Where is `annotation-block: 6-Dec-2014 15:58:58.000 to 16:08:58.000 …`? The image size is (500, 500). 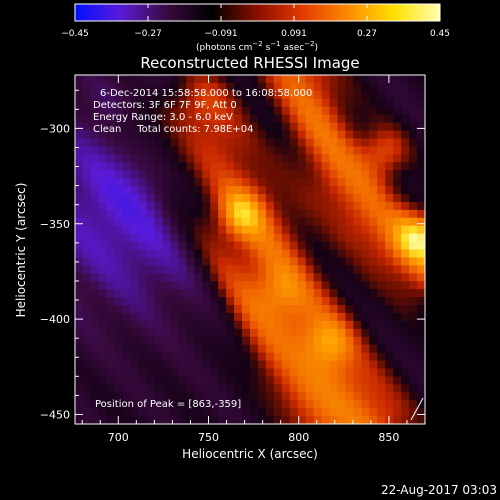
annotation-block: 6-Dec-2014 15:58:58.000 to 16:08:58.000 … is located at coordinates (202, 111).